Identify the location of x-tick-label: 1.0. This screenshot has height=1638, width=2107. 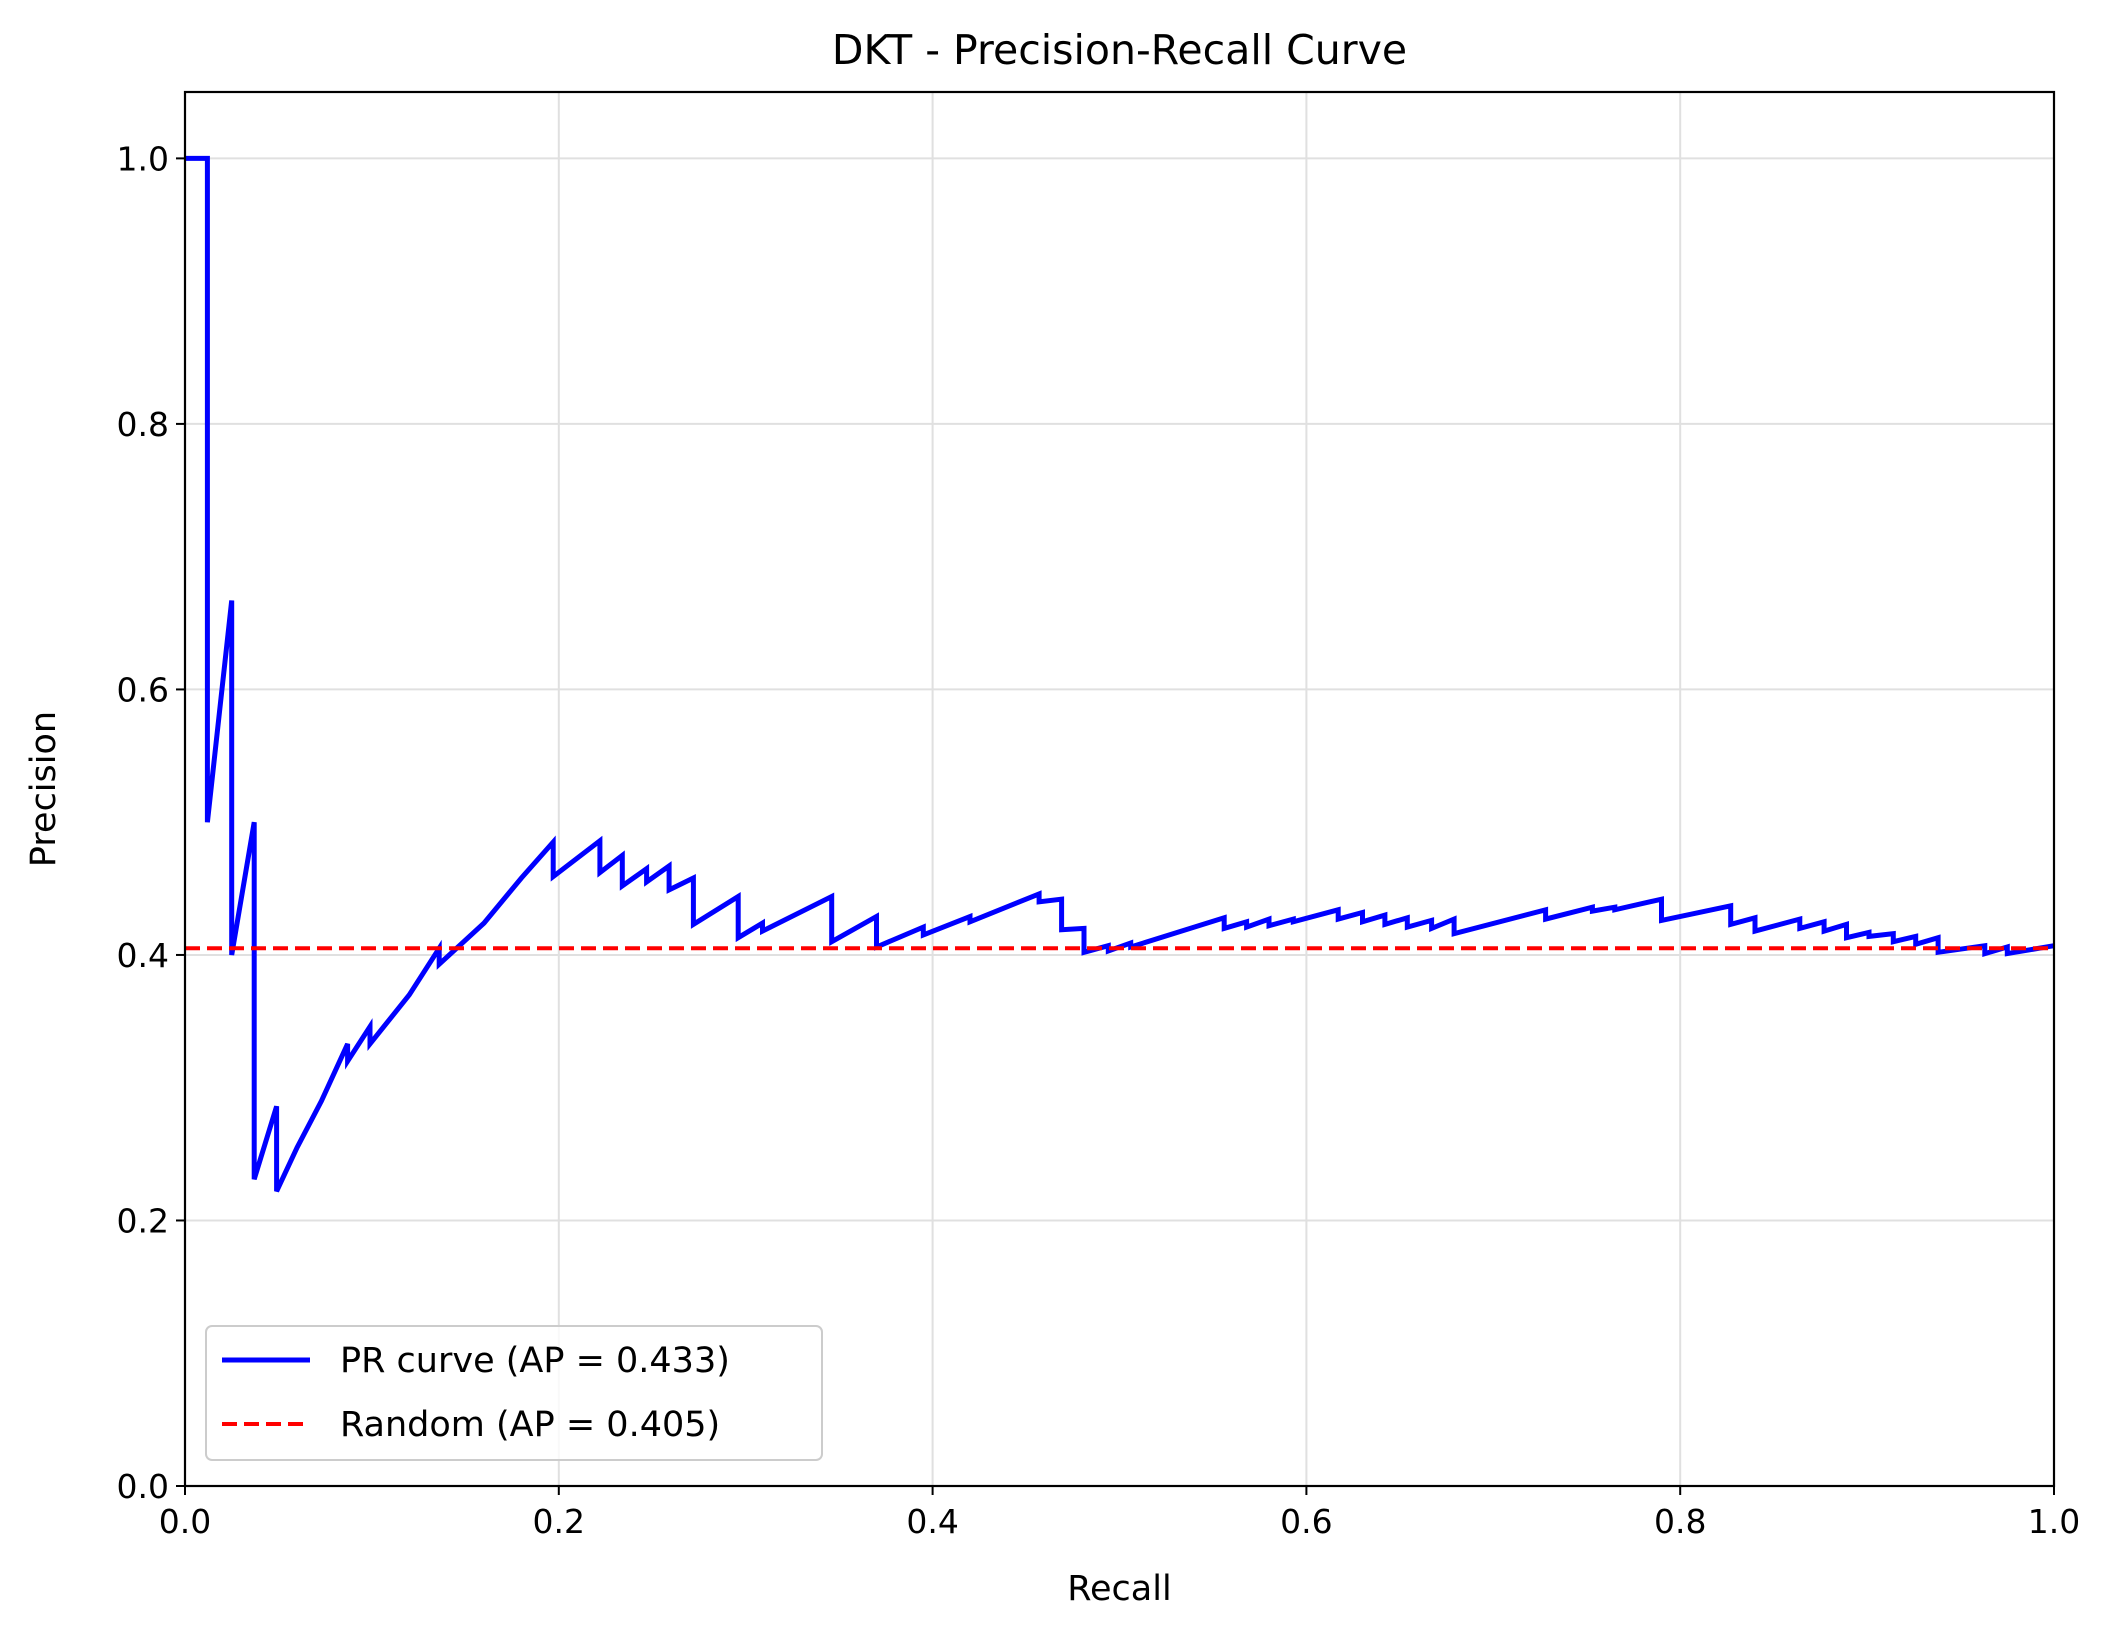
(2054, 1521).